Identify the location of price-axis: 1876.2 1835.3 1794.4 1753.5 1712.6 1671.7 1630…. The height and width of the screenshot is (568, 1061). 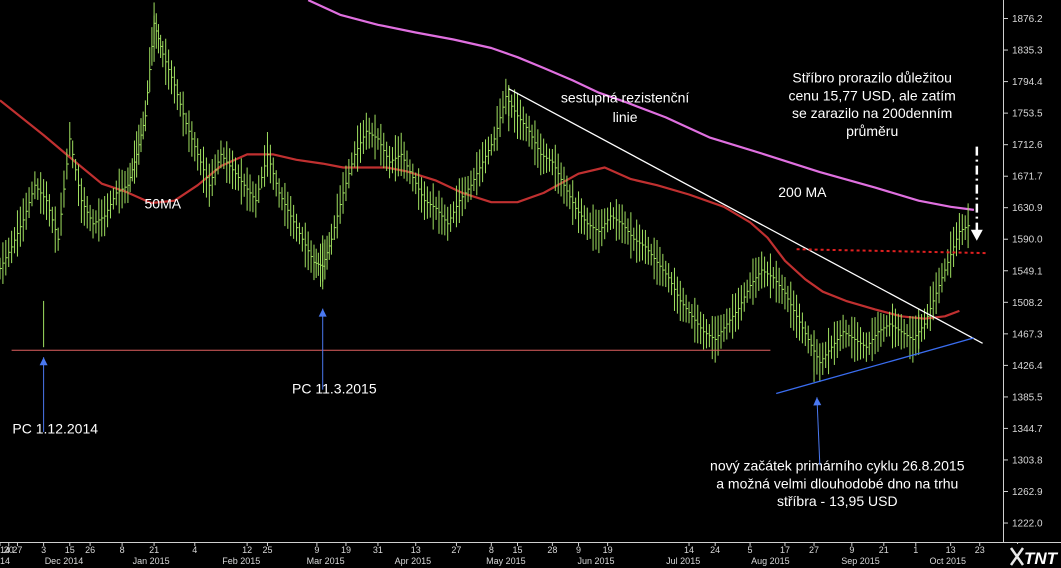
(1032, 271).